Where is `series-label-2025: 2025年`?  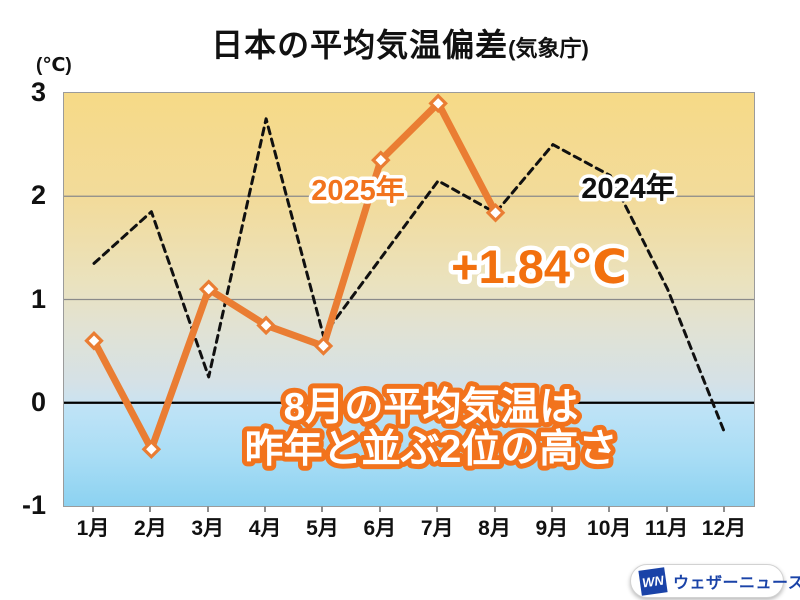
series-label-2025: 2025年 is located at coordinates (358, 190).